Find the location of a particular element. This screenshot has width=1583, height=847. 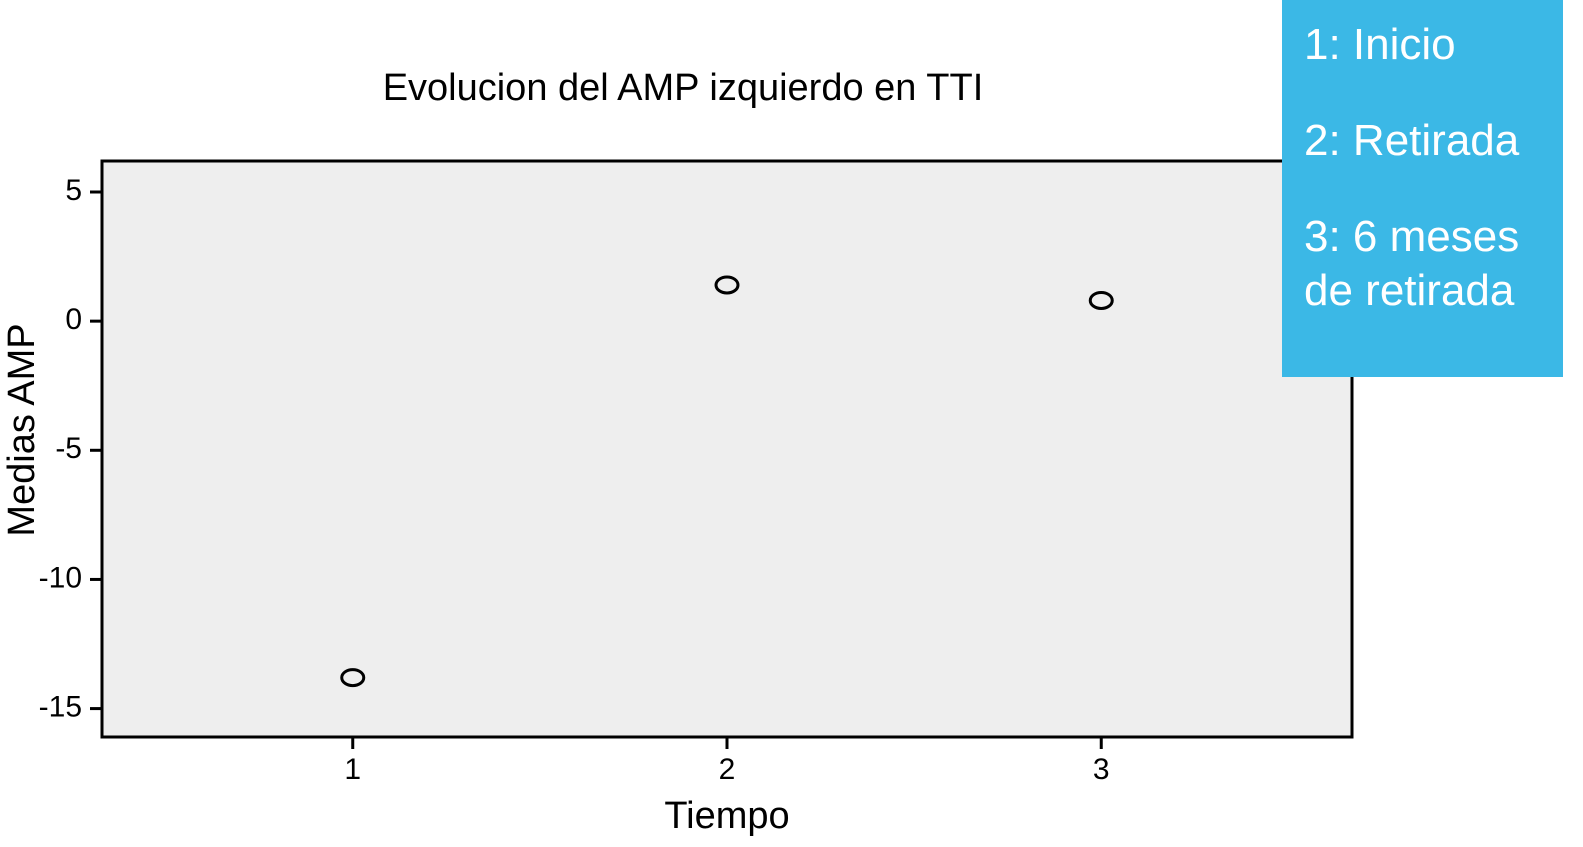

x-tick-label: 3 is located at coordinates (1101, 769).